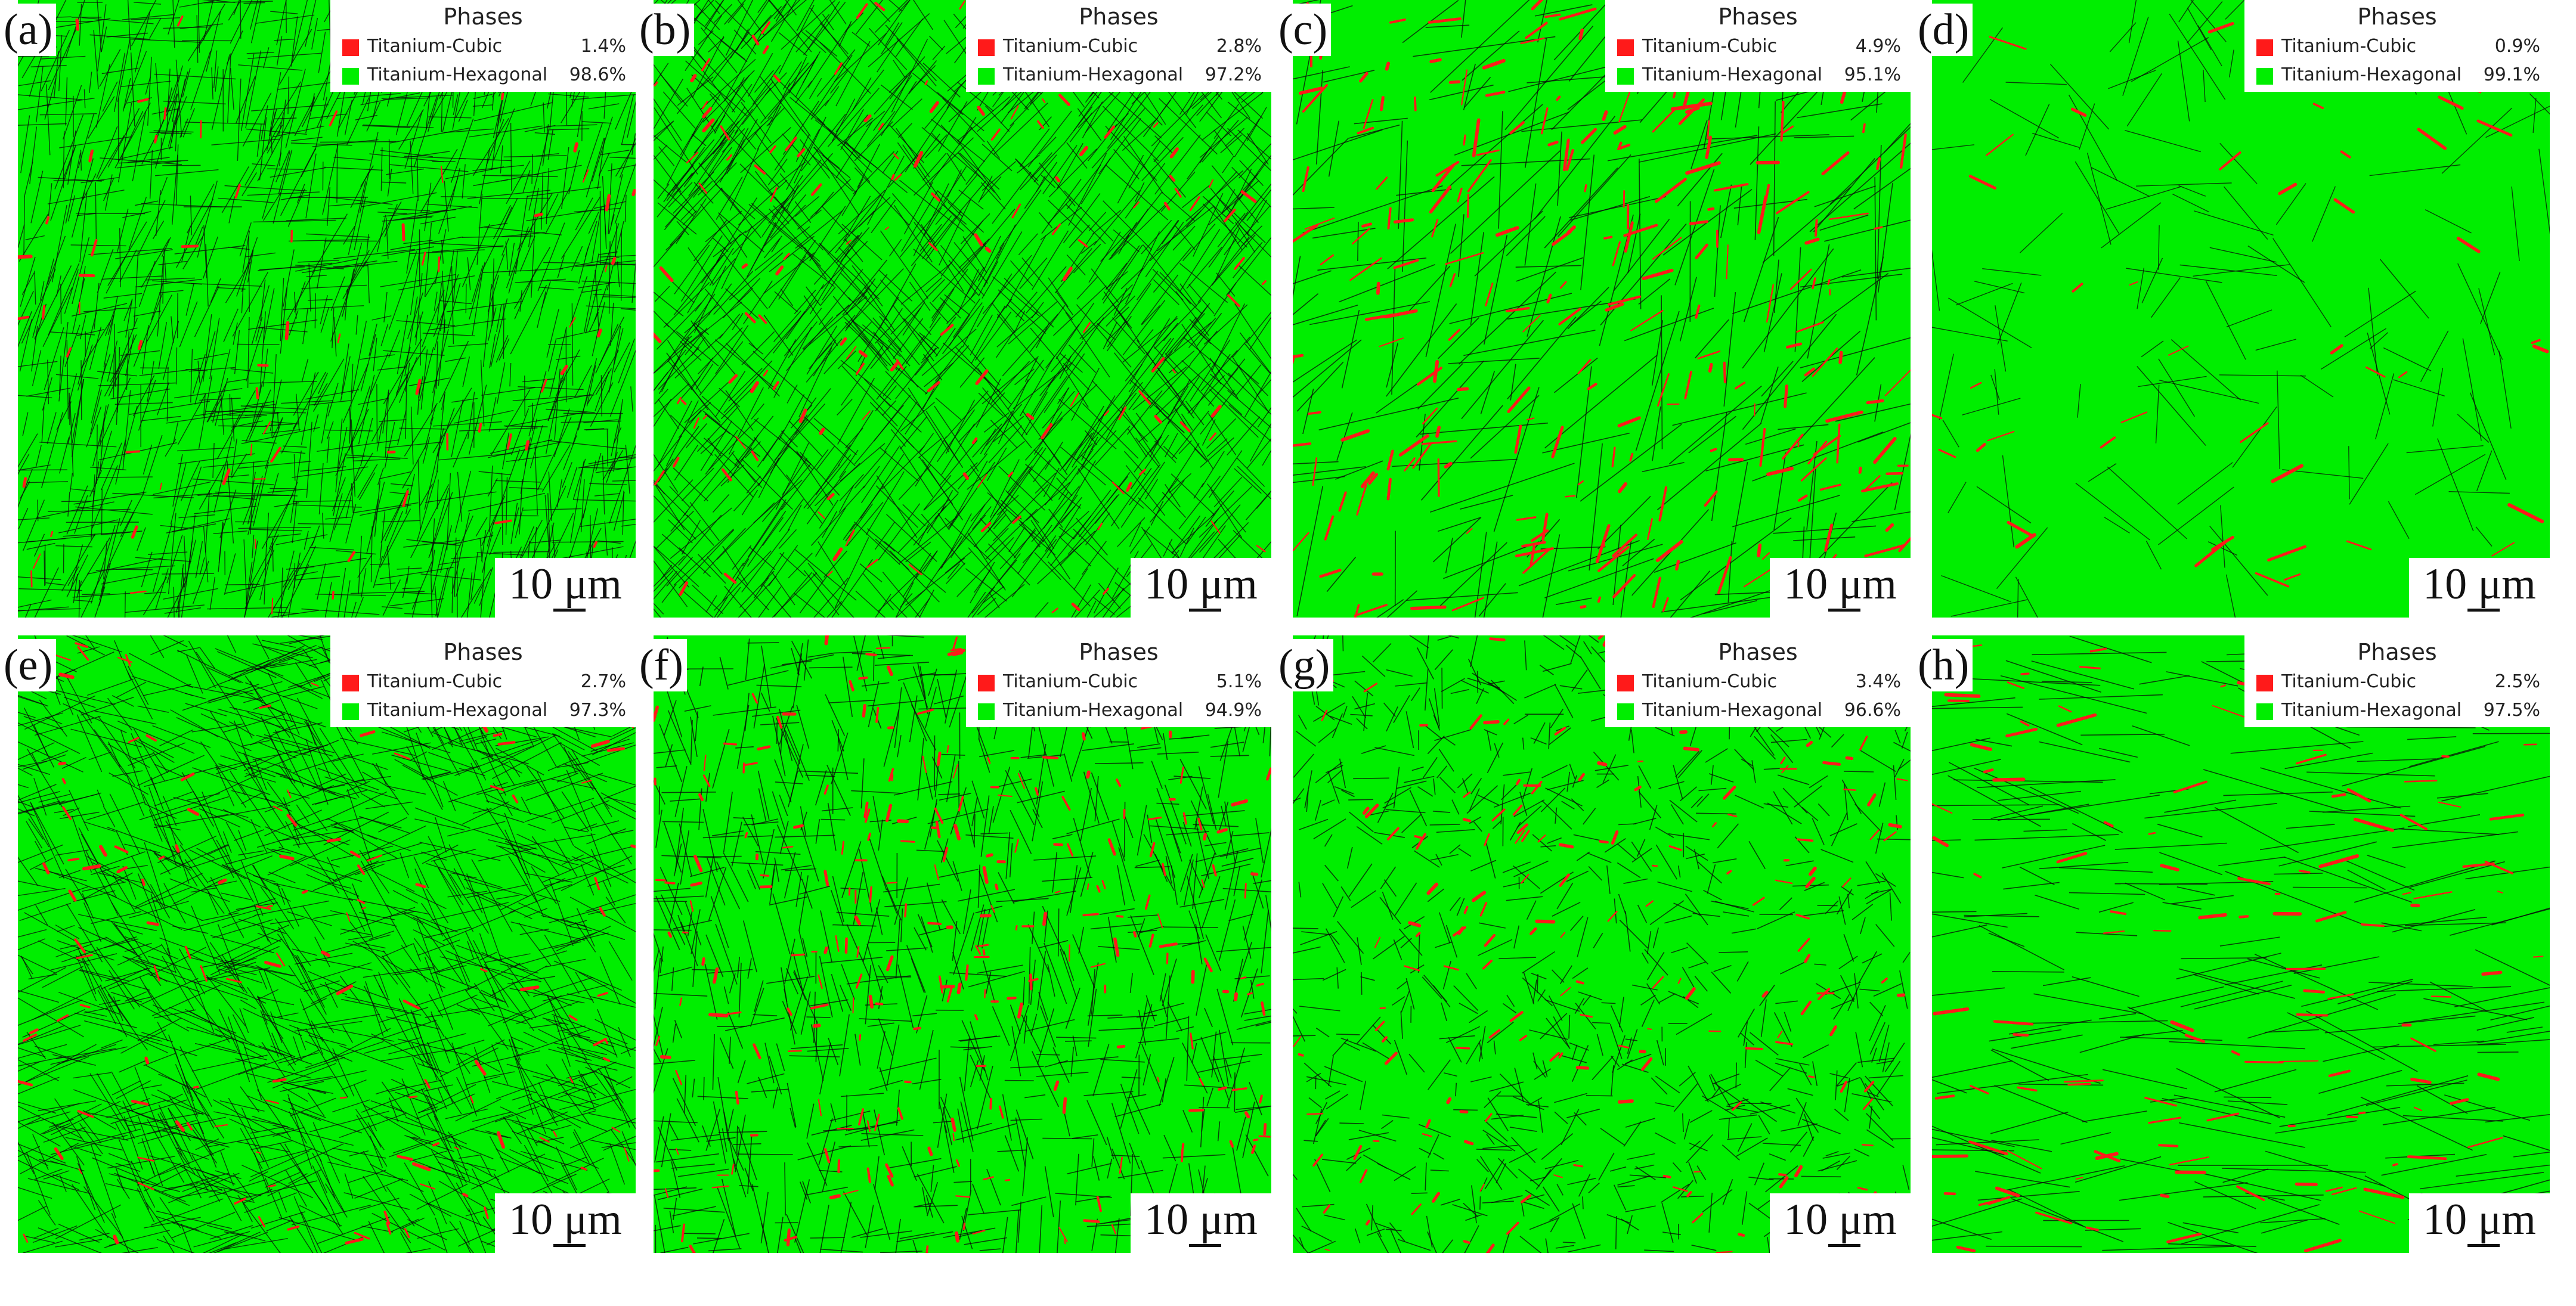  I want to click on phase-percent: 2.5%, so click(2517, 681).